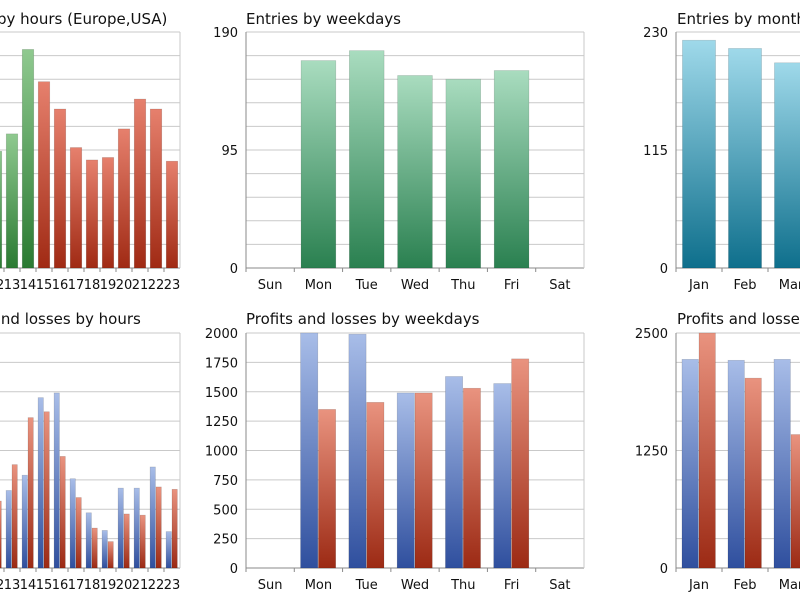  I want to click on x-tick-label: Mon, so click(318, 285).